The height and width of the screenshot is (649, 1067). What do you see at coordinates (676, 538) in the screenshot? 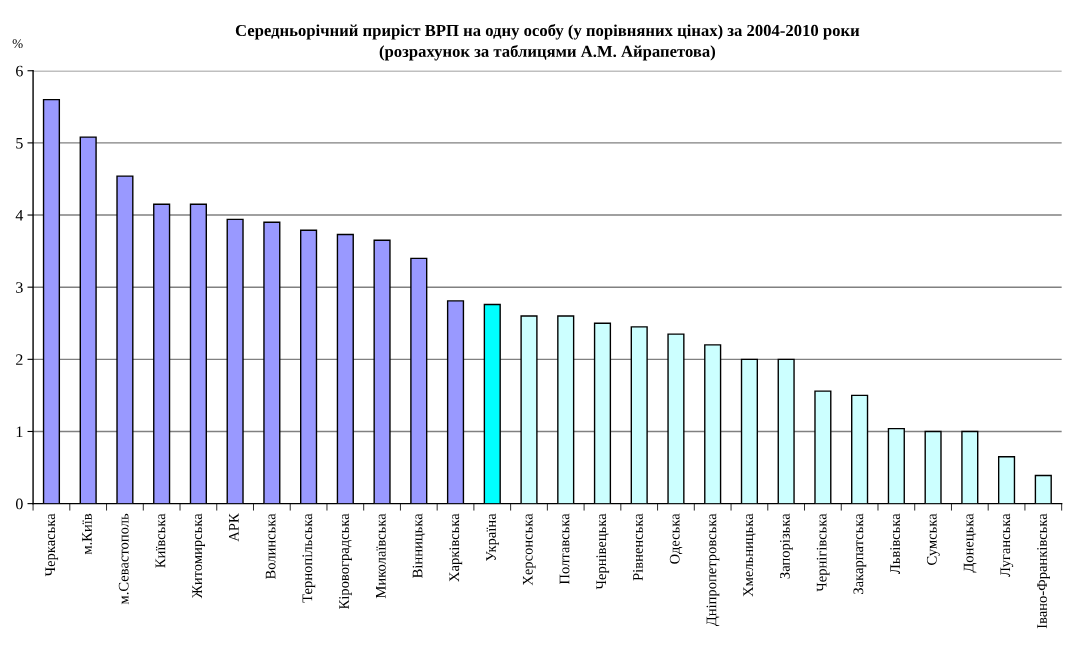
I see `x-tick-label: Одеська` at bounding box center [676, 538].